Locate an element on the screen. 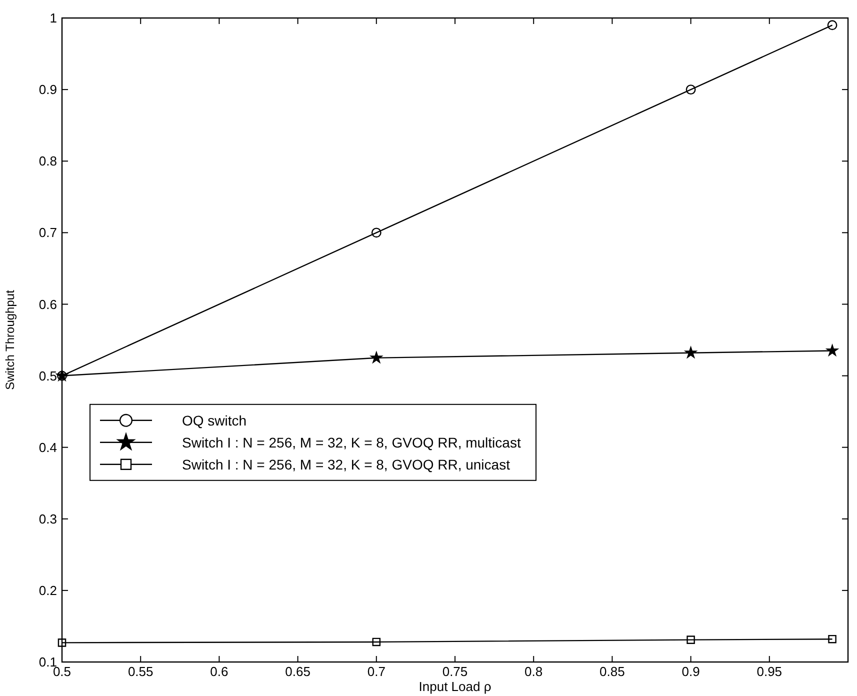 This screenshot has height=696, width=857. y-tick-label: 0.2 is located at coordinates (47, 590).